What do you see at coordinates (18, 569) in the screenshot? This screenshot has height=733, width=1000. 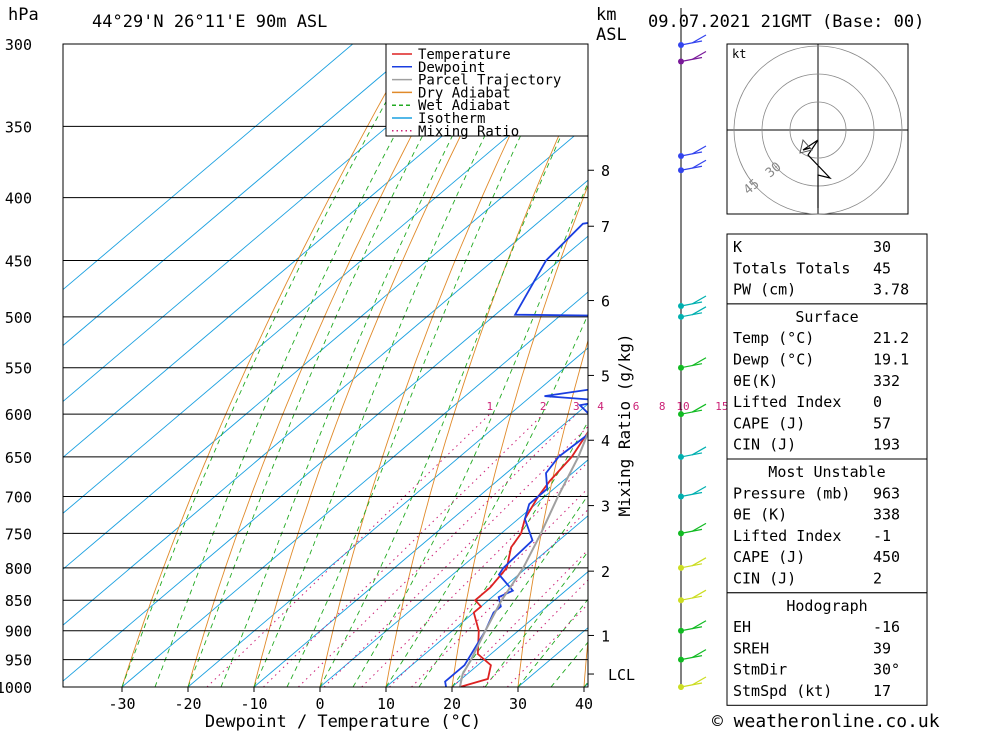 I see `pressure-tick-label: 800` at bounding box center [18, 569].